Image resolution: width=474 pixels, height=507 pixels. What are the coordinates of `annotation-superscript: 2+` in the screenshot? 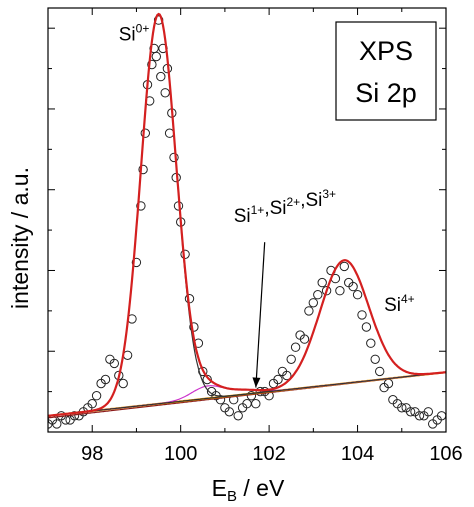 It's located at (294, 202).